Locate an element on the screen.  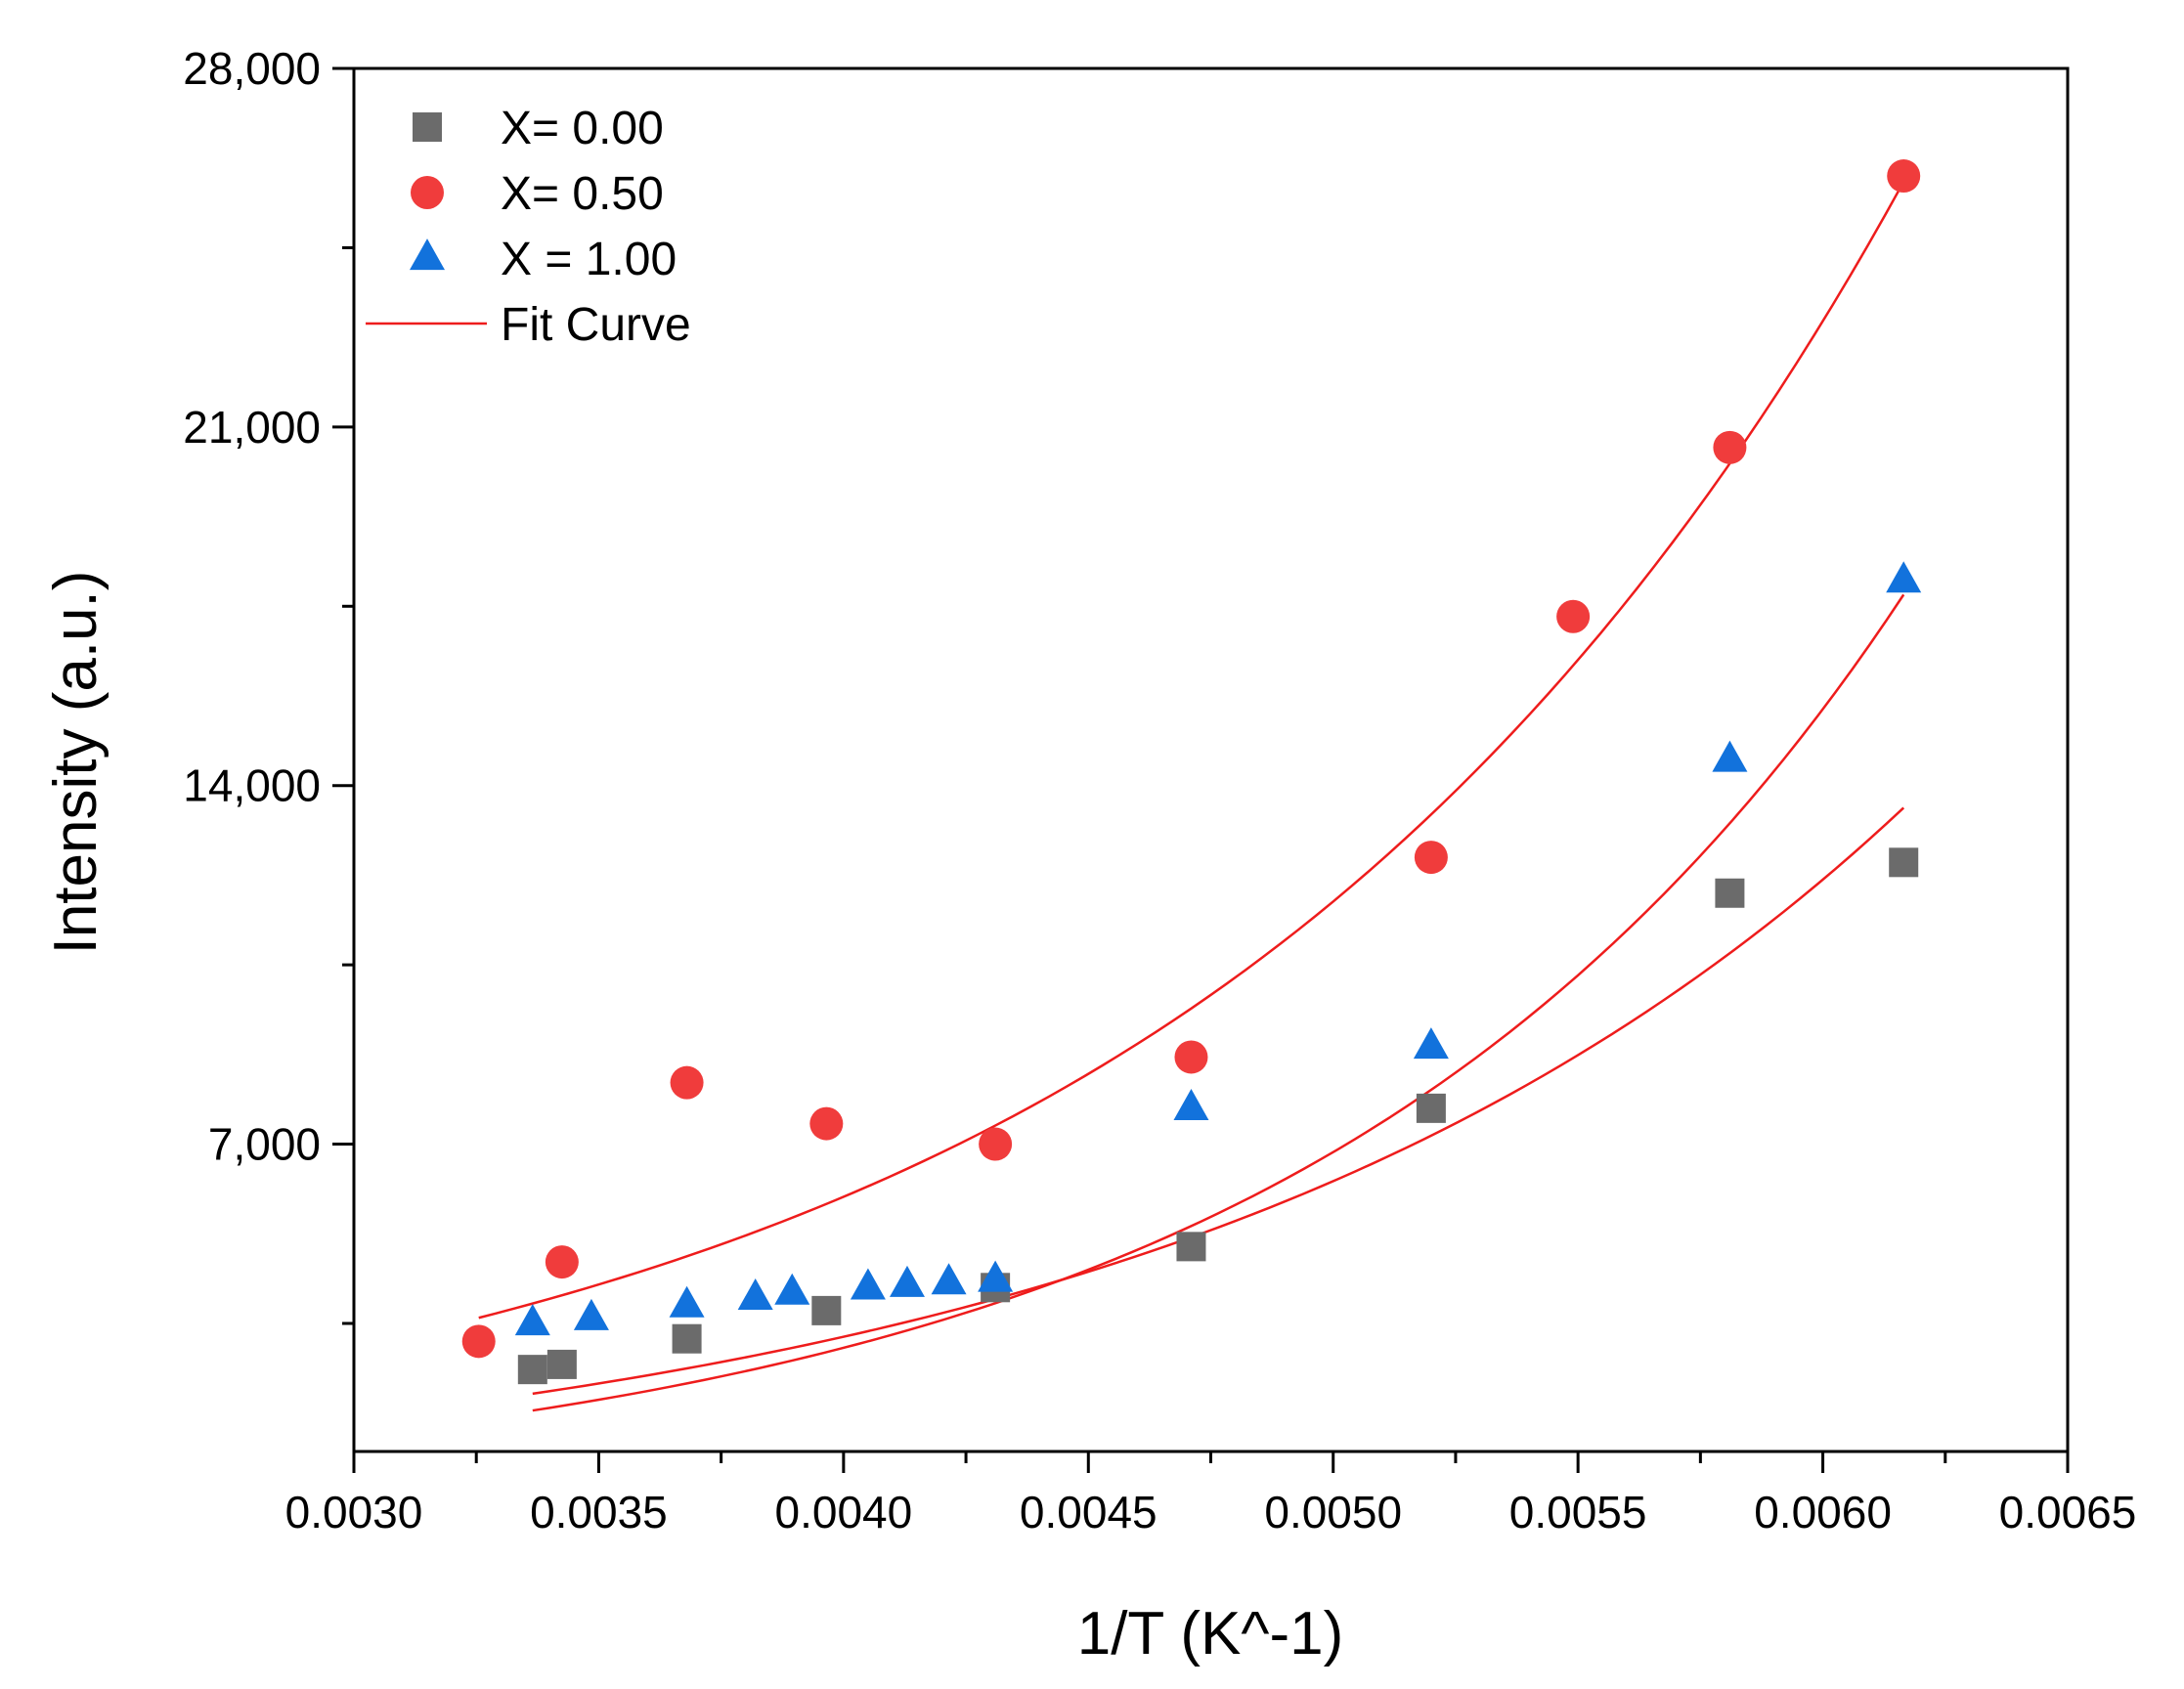
y-tick-label: 28,000 is located at coordinates (252, 68).